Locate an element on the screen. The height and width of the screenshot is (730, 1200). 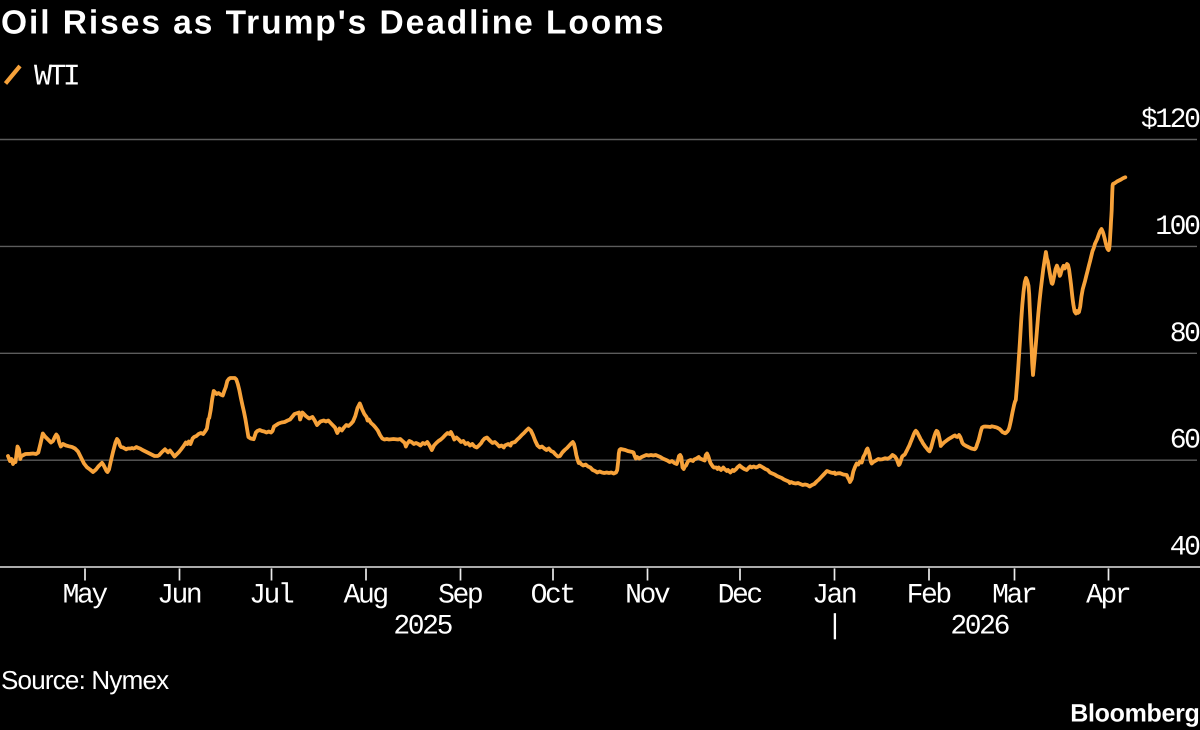
svg-text: Feb is located at coordinates (929, 596).